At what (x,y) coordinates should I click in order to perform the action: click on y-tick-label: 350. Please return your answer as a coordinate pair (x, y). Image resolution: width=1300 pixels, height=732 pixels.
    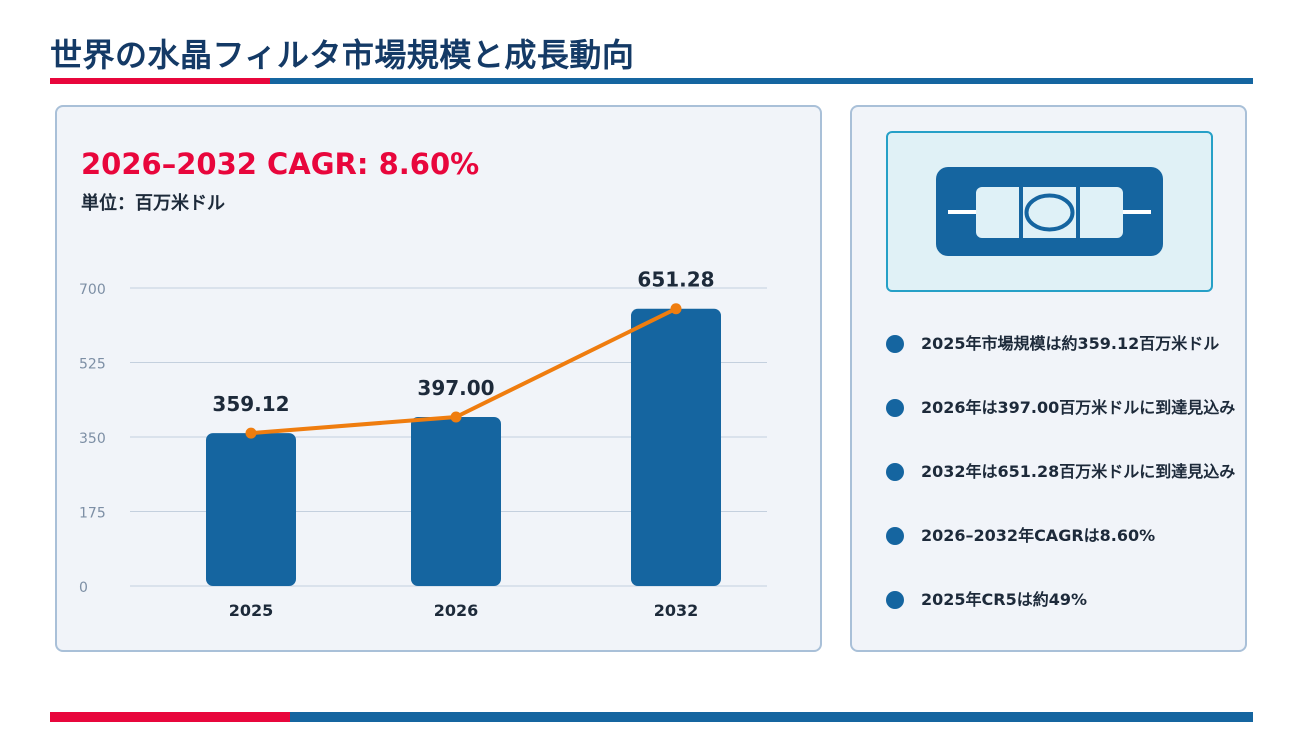
    Looking at the image, I should click on (92, 439).